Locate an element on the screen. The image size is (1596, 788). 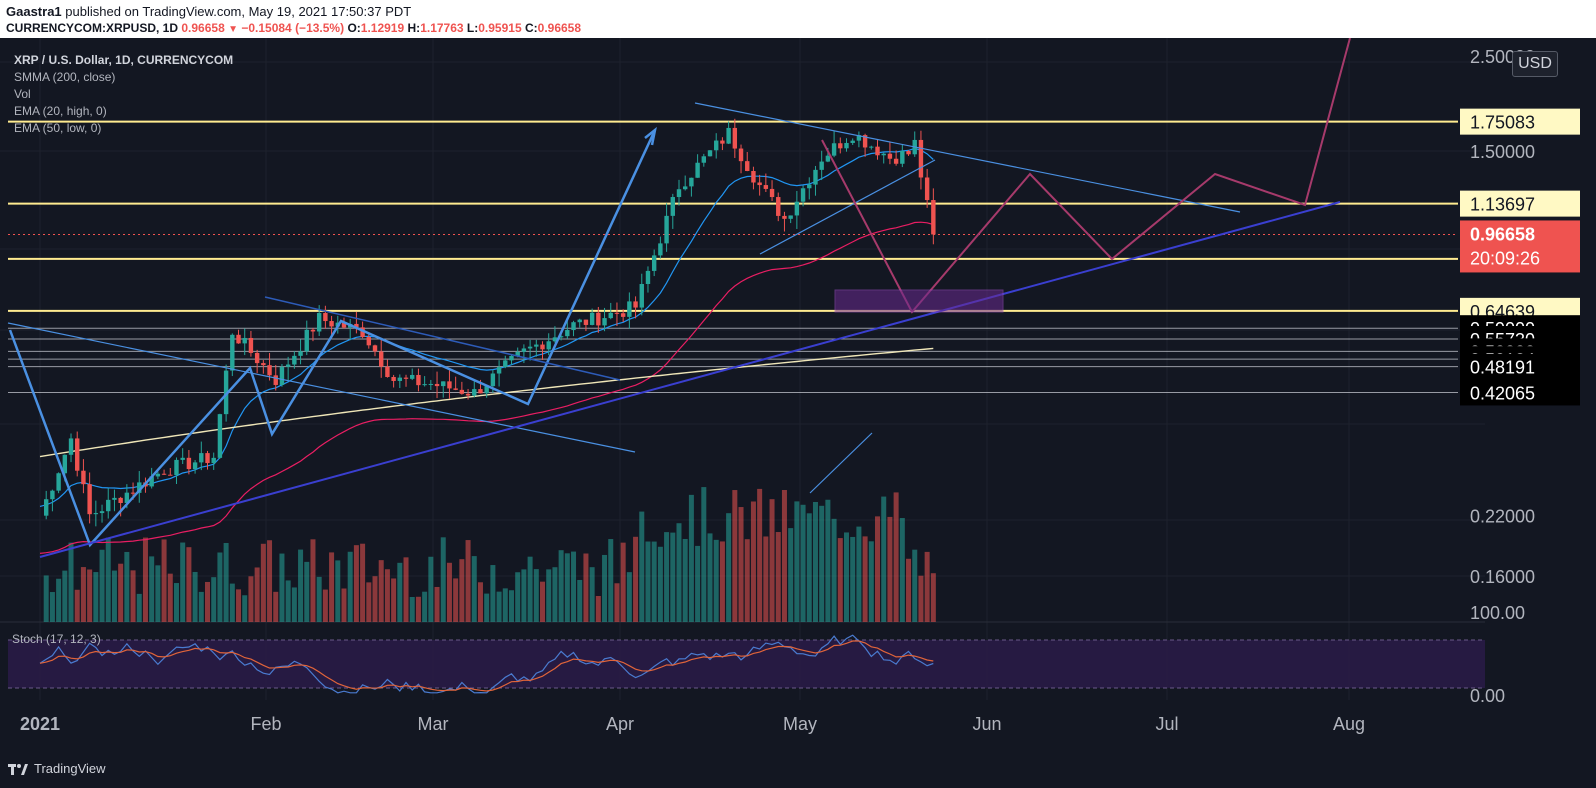
last-price-tag is located at coordinates (1520, 246).